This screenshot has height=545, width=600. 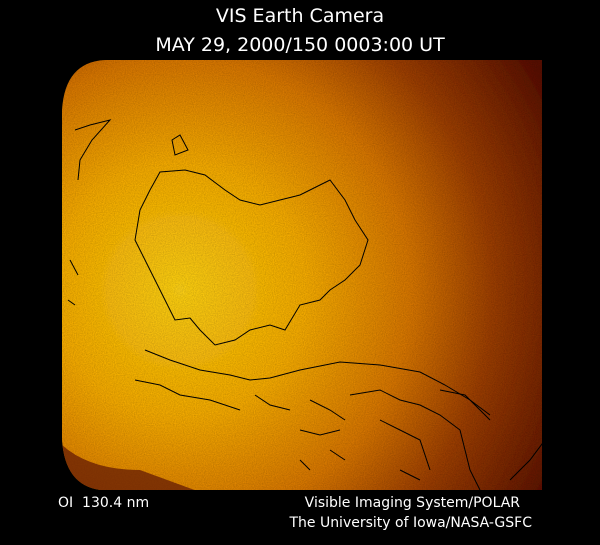 What do you see at coordinates (103, 503) in the screenshot?
I see `filter-label: OI 130.4 nm` at bounding box center [103, 503].